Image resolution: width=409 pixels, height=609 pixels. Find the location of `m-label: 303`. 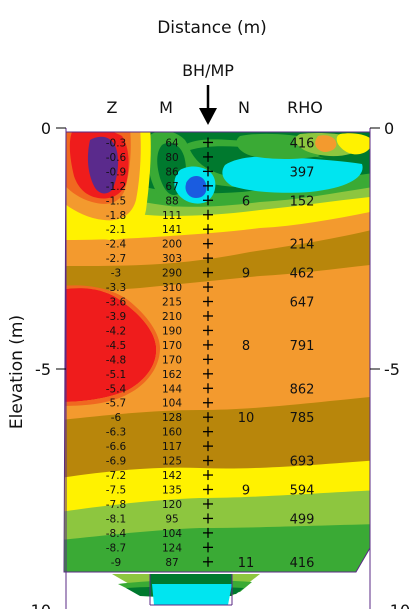

m-label: 303 is located at coordinates (172, 259).